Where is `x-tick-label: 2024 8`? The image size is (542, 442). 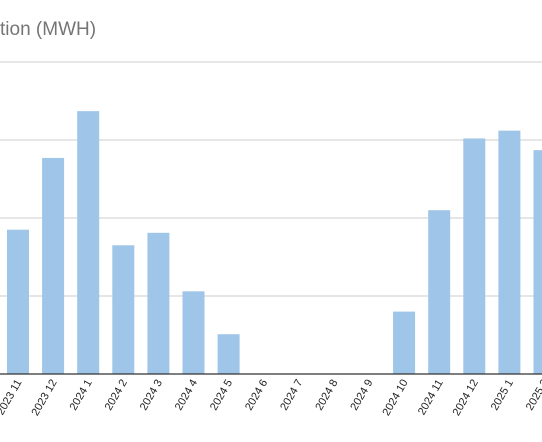
x-tick-label: 2024 8 is located at coordinates (326, 395).